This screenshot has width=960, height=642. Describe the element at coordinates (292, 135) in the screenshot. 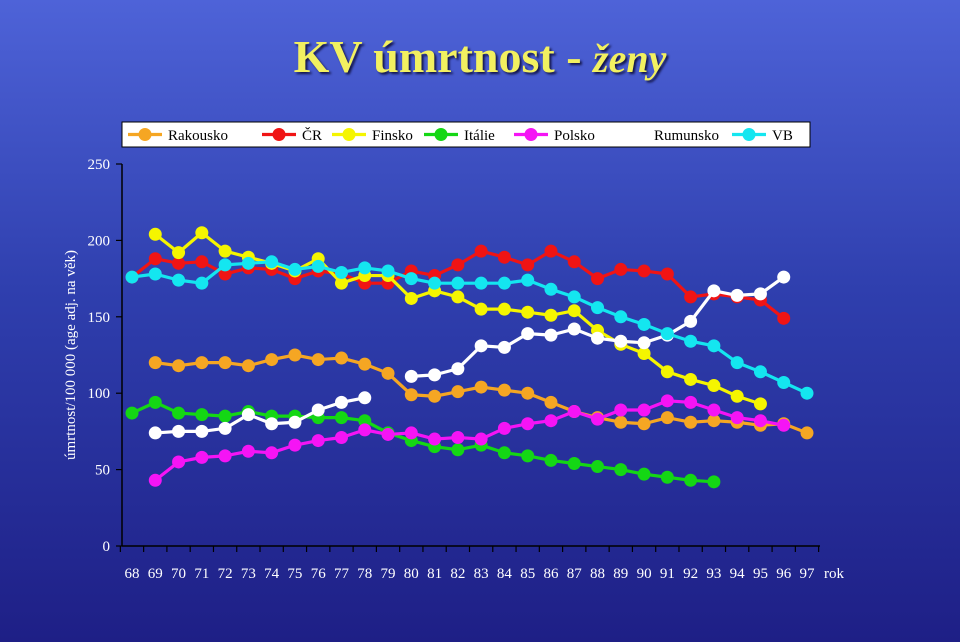

I see `legend-item: ČR` at that location.